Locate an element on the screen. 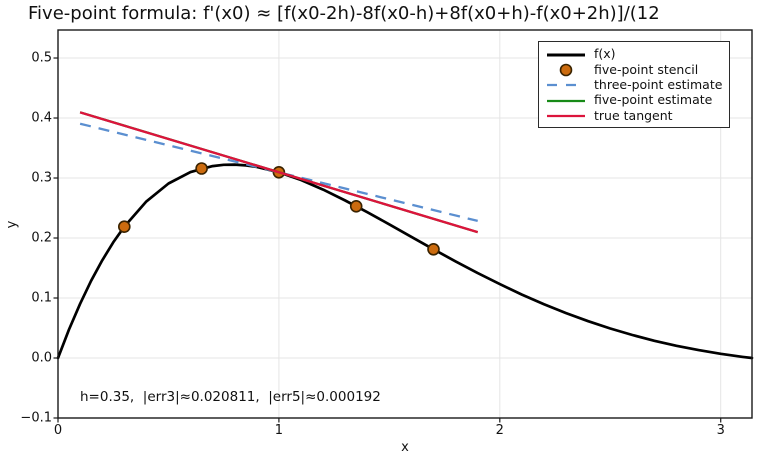 This screenshot has width=760, height=460. legend-label: five-point stencil is located at coordinates (646, 69).